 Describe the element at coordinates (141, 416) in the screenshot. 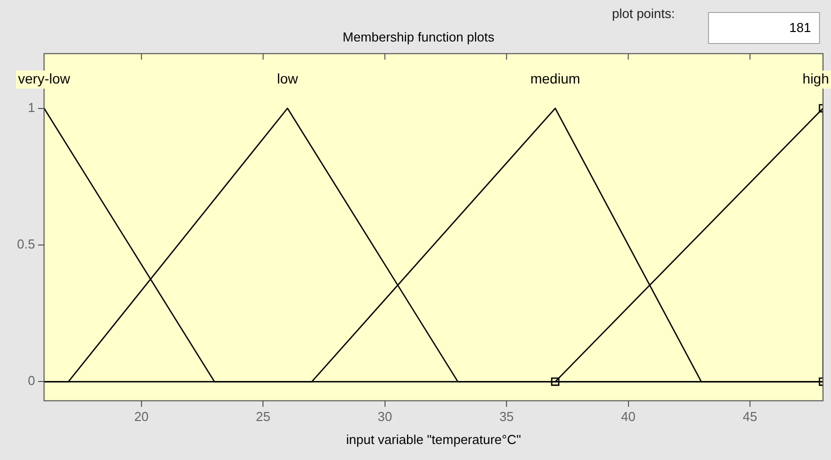

I see `x-tick-label: 20` at that location.